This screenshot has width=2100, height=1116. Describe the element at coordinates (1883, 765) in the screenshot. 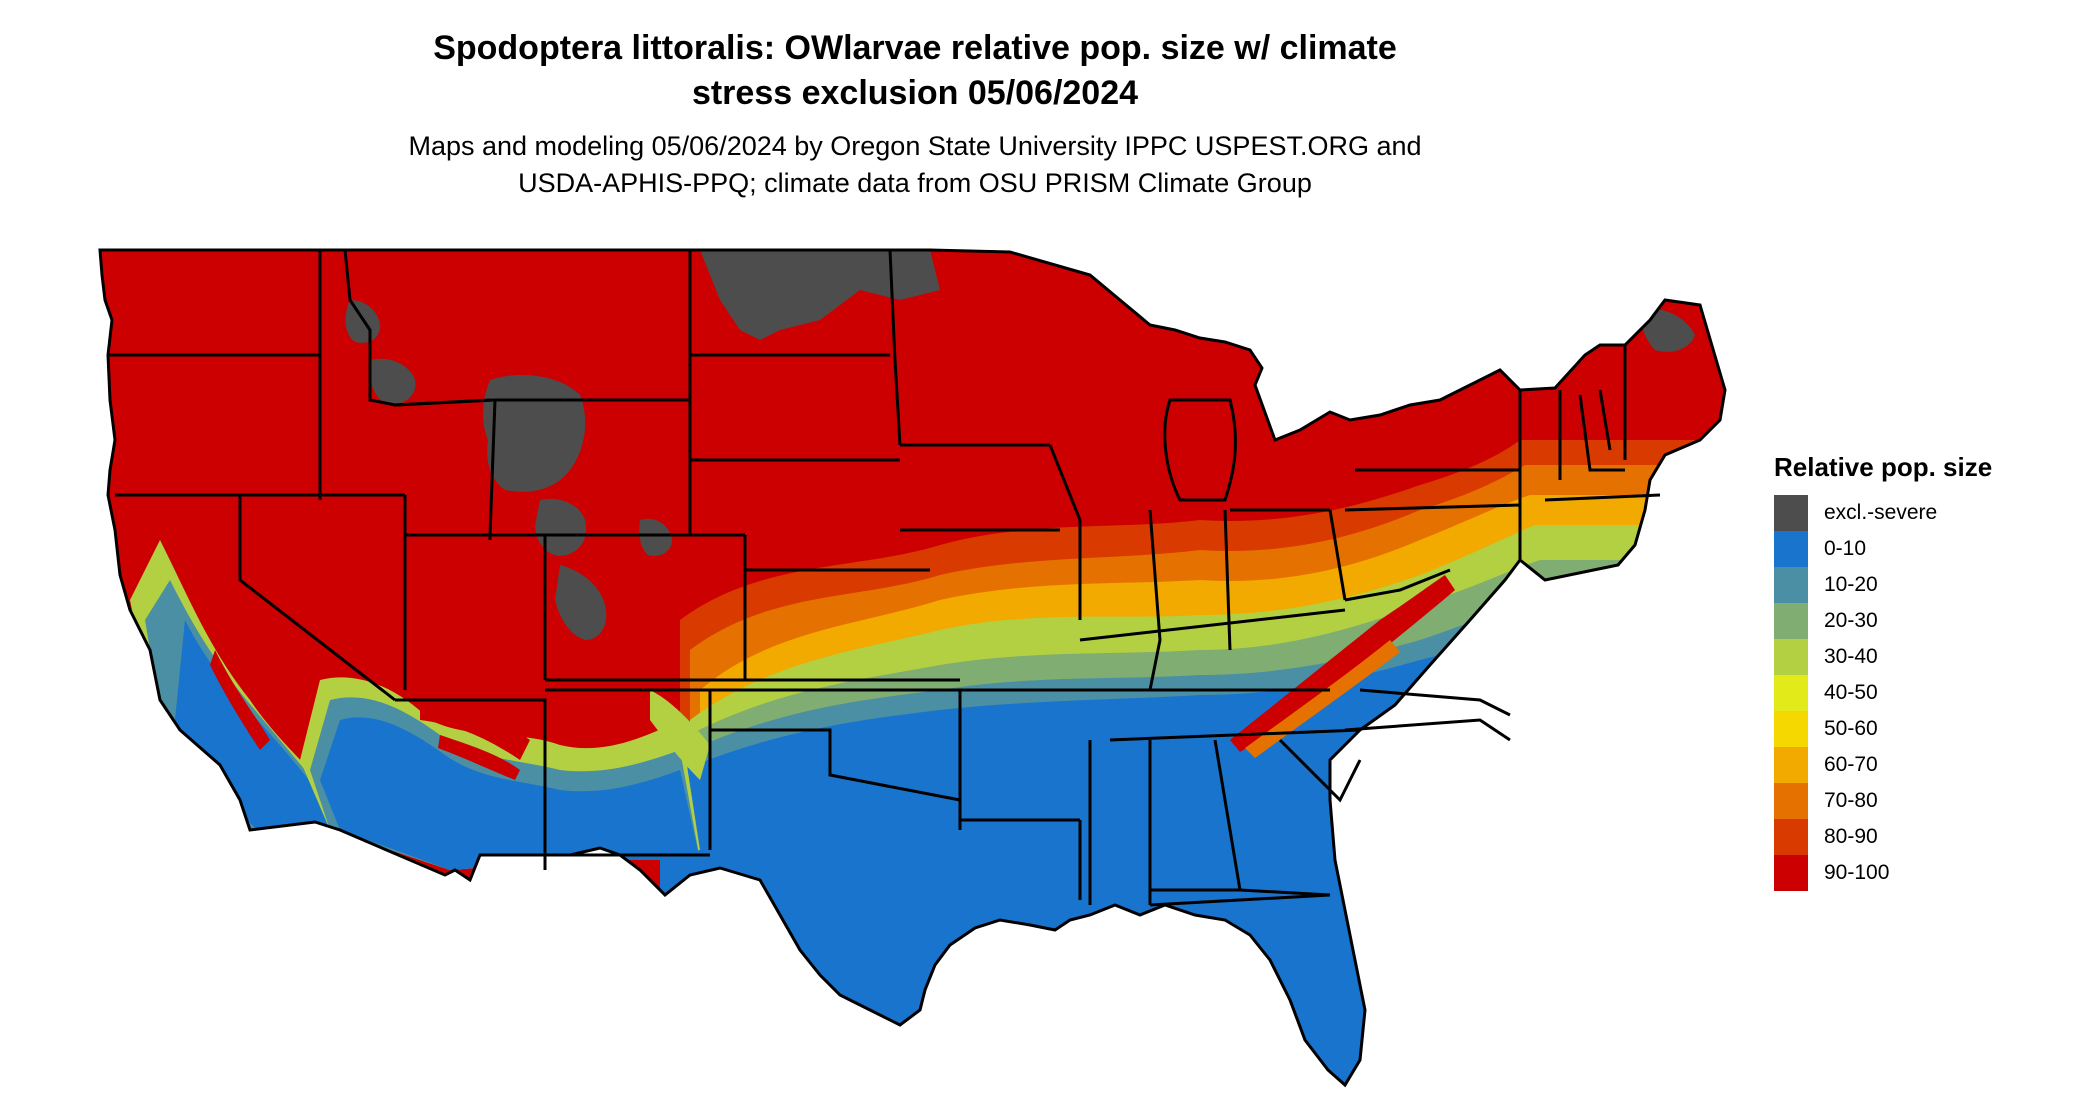

I see `legend-item: 60-70` at that location.